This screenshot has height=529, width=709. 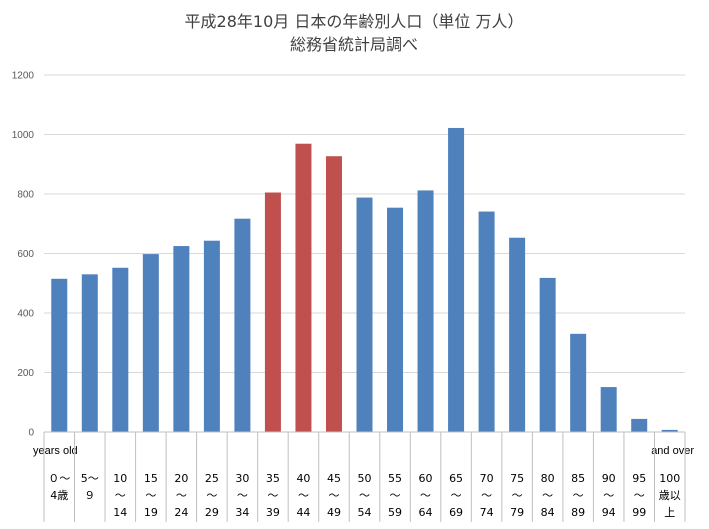 What do you see at coordinates (609, 512) in the screenshot?
I see `category-label: 94` at bounding box center [609, 512].